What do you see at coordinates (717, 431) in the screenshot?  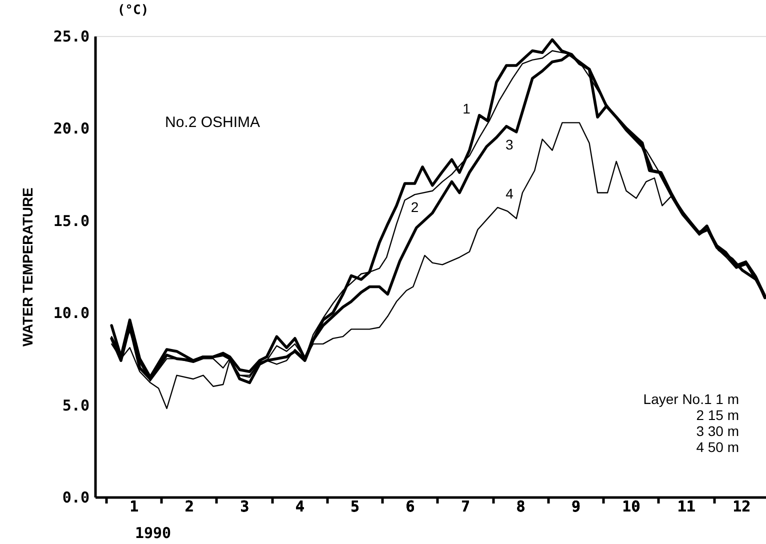 I see `annotation: 3 30 m` at bounding box center [717, 431].